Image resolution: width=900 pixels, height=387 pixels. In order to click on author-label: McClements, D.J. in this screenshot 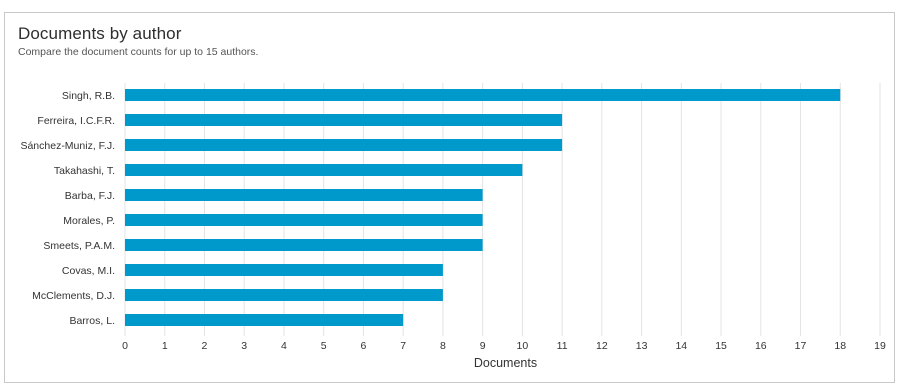, I will do `click(73, 296)`.